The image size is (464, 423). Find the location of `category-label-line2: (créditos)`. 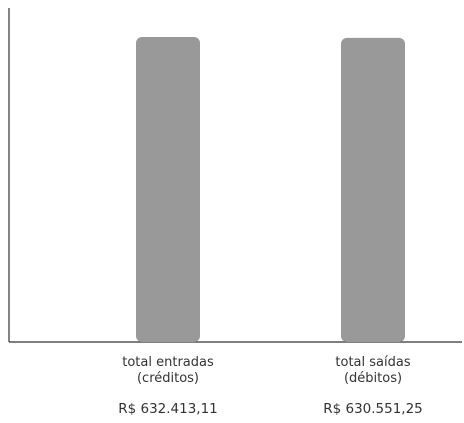

category-label-line2: (créditos) is located at coordinates (168, 378).